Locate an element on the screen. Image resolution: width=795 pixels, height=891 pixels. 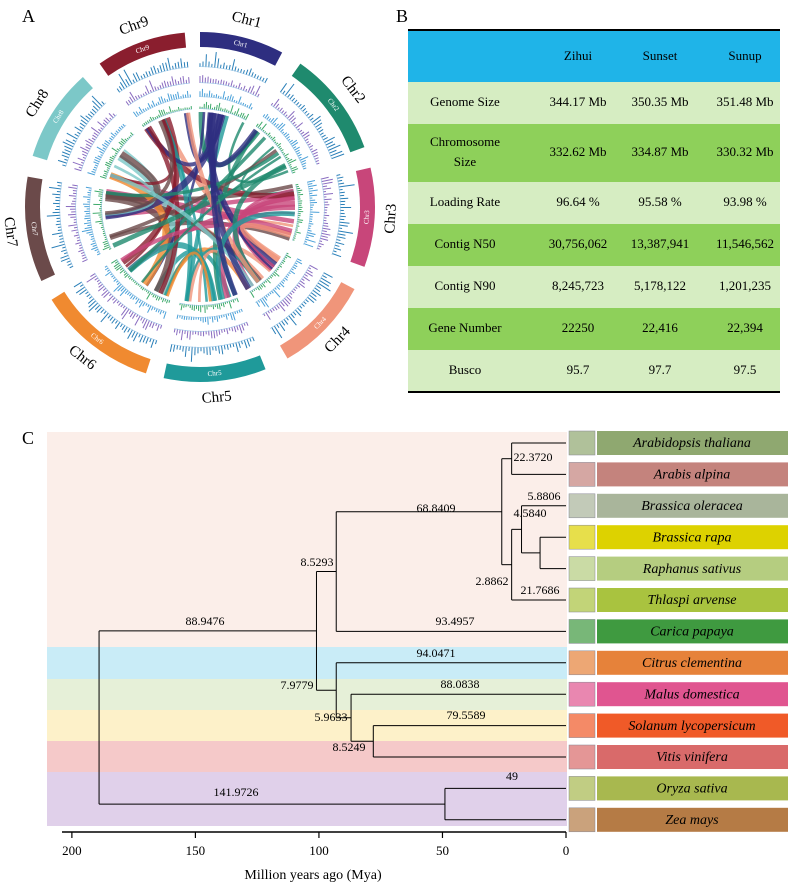
chromosome-label: Chr9 is located at coordinates (134, 25).